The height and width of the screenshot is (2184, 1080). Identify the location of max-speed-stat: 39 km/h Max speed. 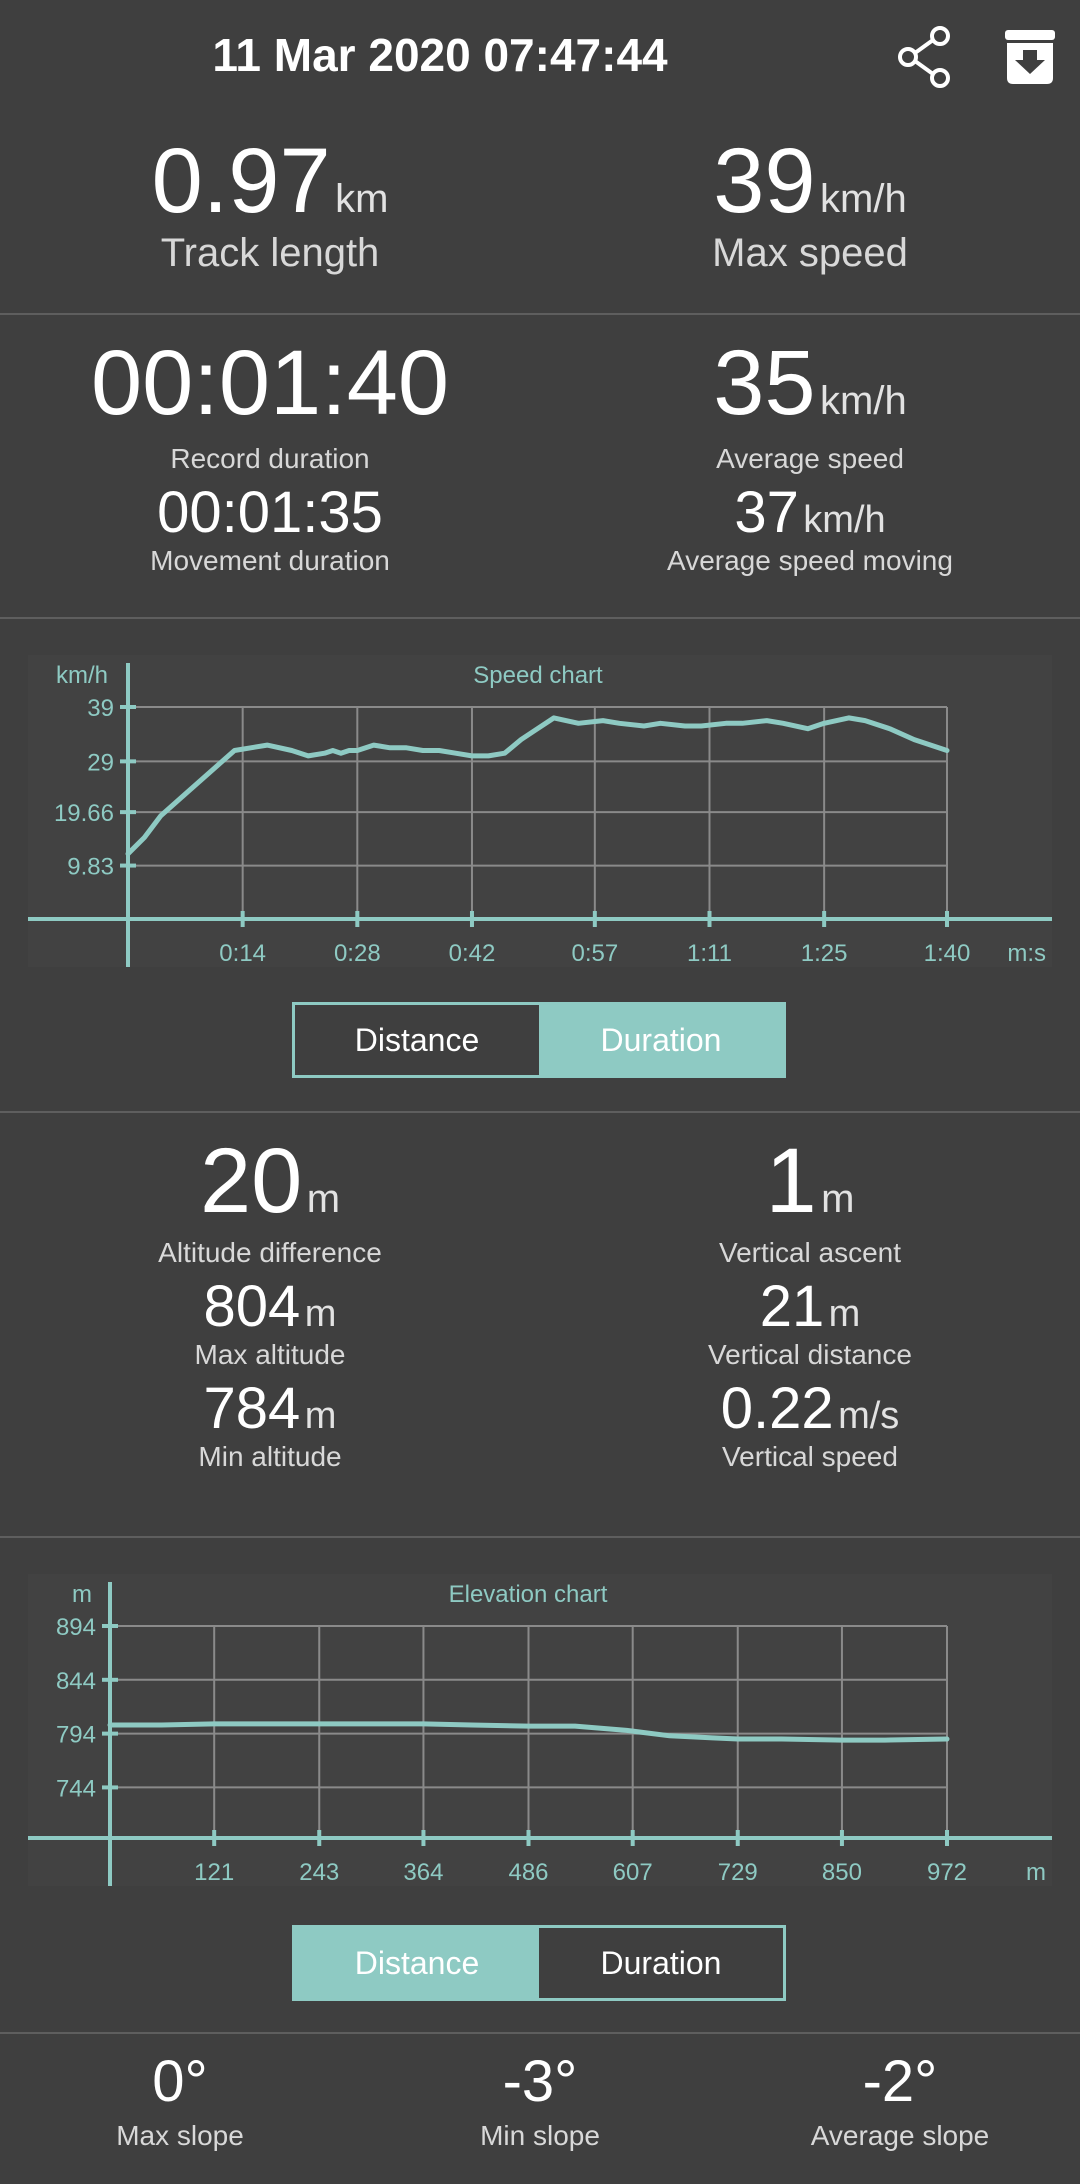
(810, 203).